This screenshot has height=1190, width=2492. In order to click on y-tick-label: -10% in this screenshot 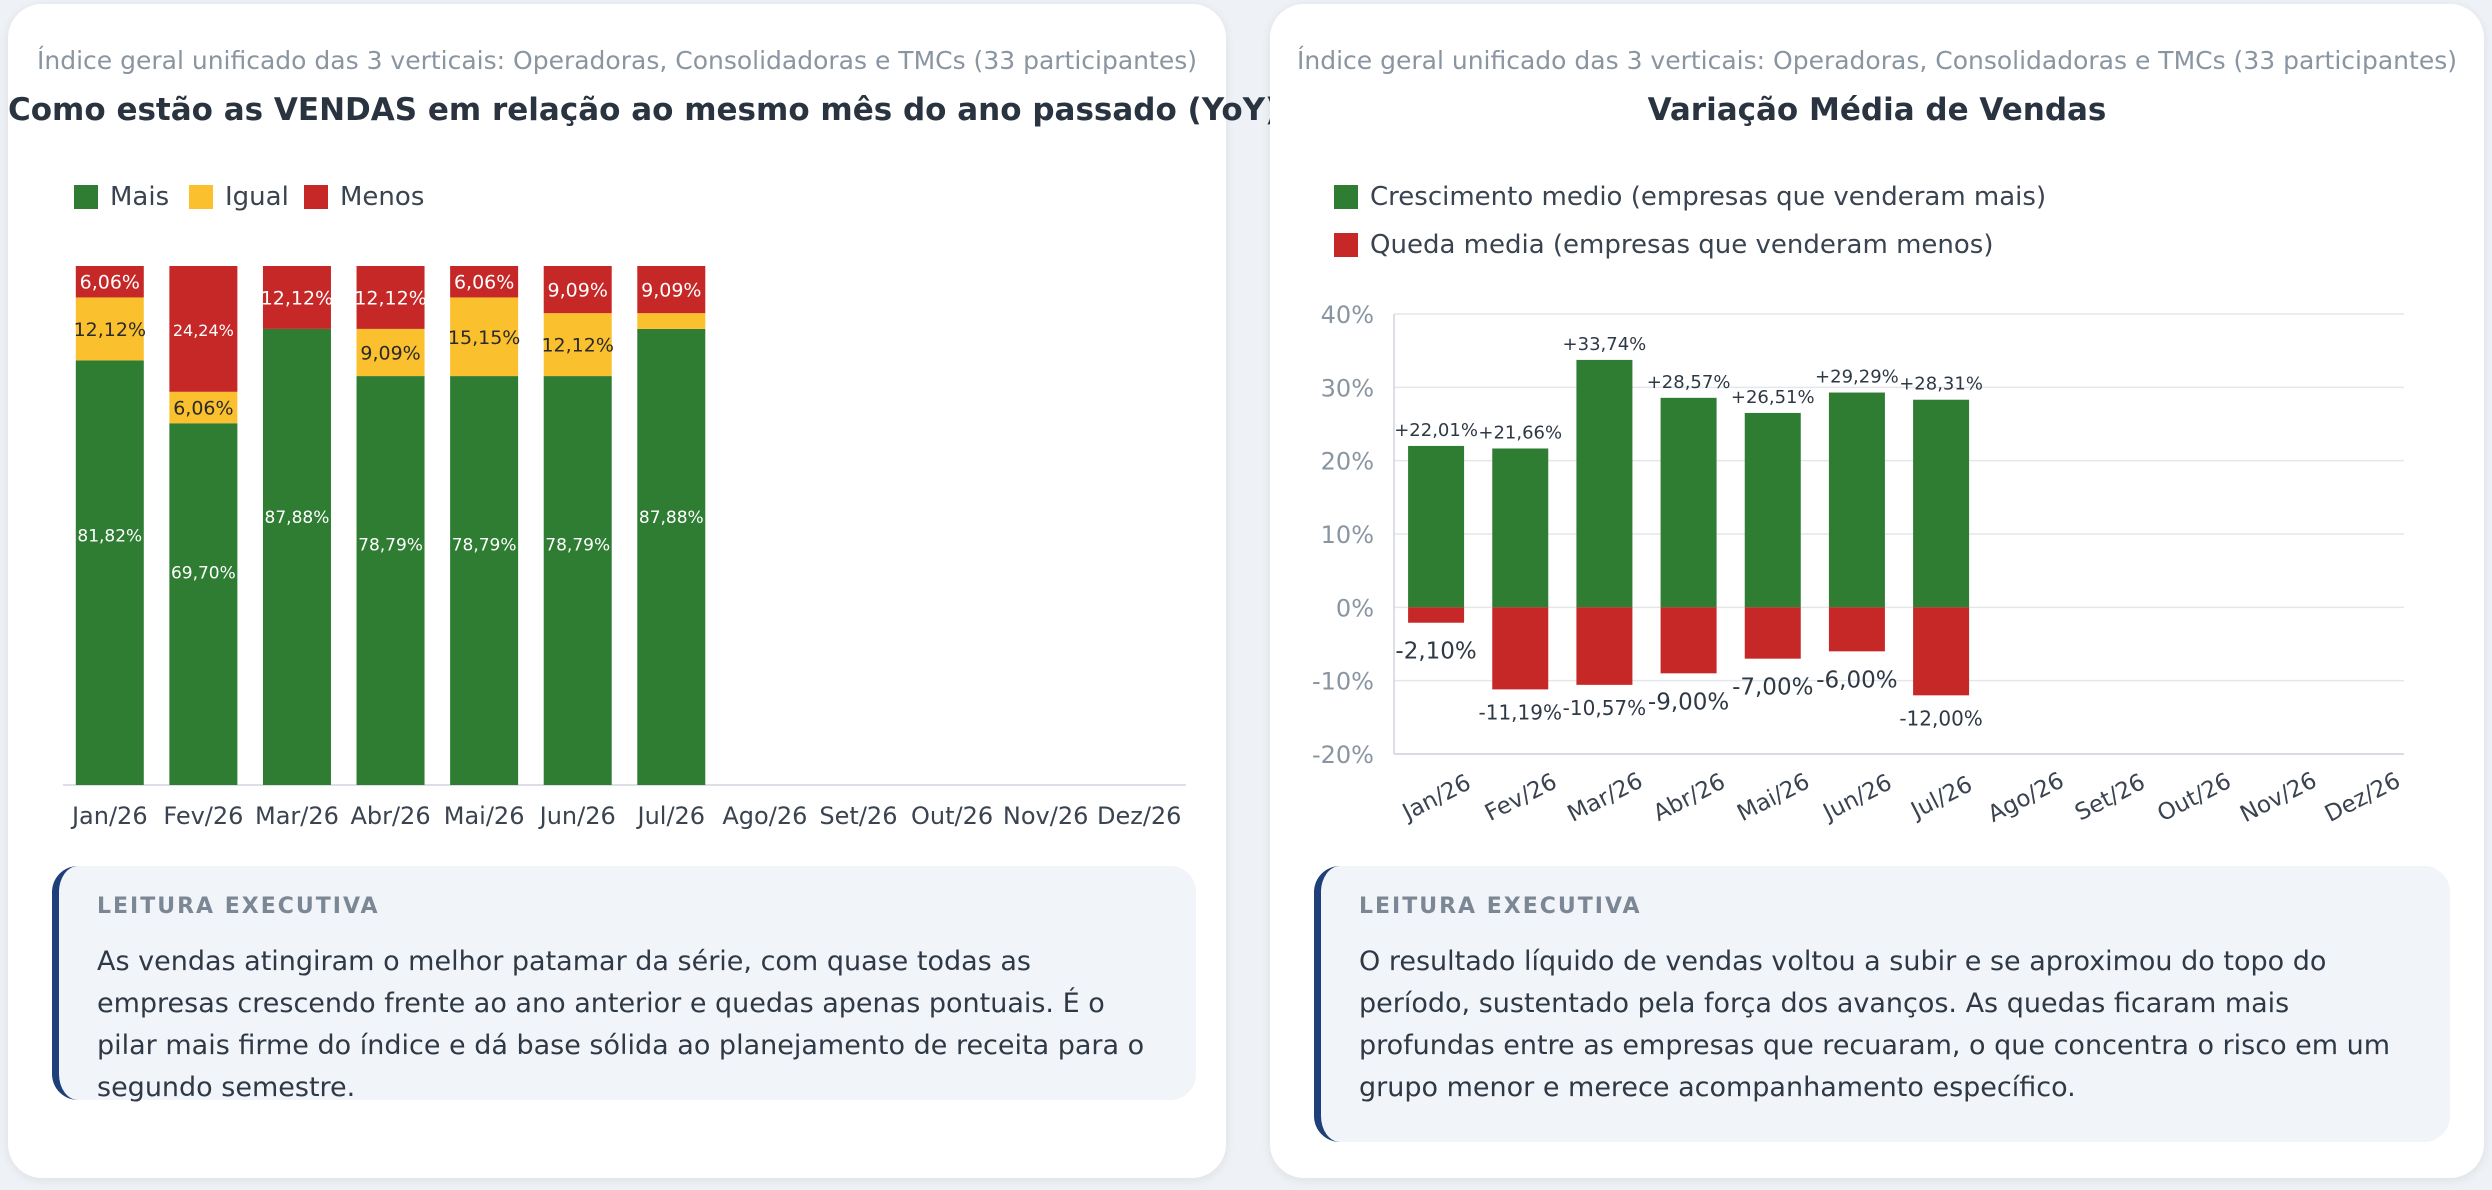, I will do `click(1343, 682)`.